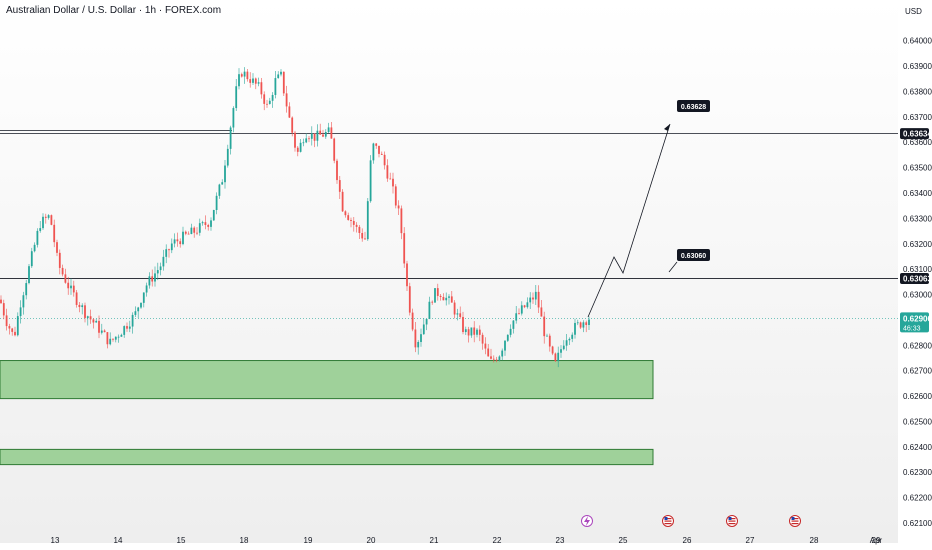  What do you see at coordinates (917, 168) in the screenshot?
I see `price-tick: 0.63500` at bounding box center [917, 168].